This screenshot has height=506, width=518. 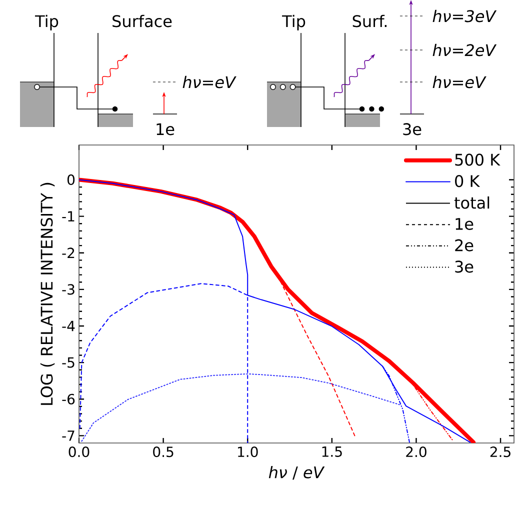 What do you see at coordinates (142, 21) in the screenshot?
I see `text: Surface` at bounding box center [142, 21].